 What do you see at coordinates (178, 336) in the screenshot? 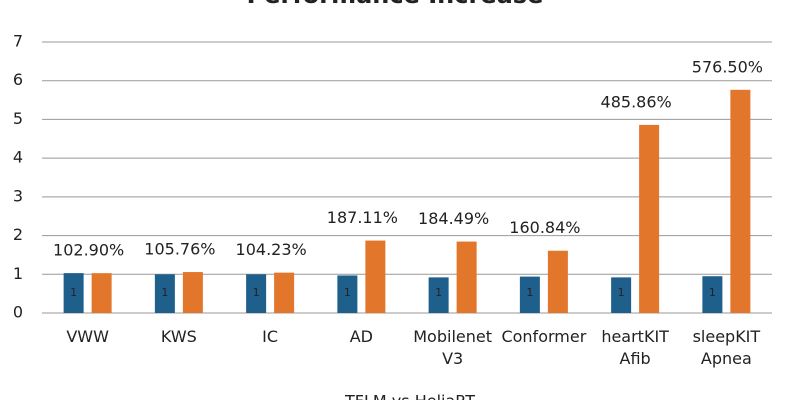
I see `x-tick-label: KWS` at bounding box center [178, 336].